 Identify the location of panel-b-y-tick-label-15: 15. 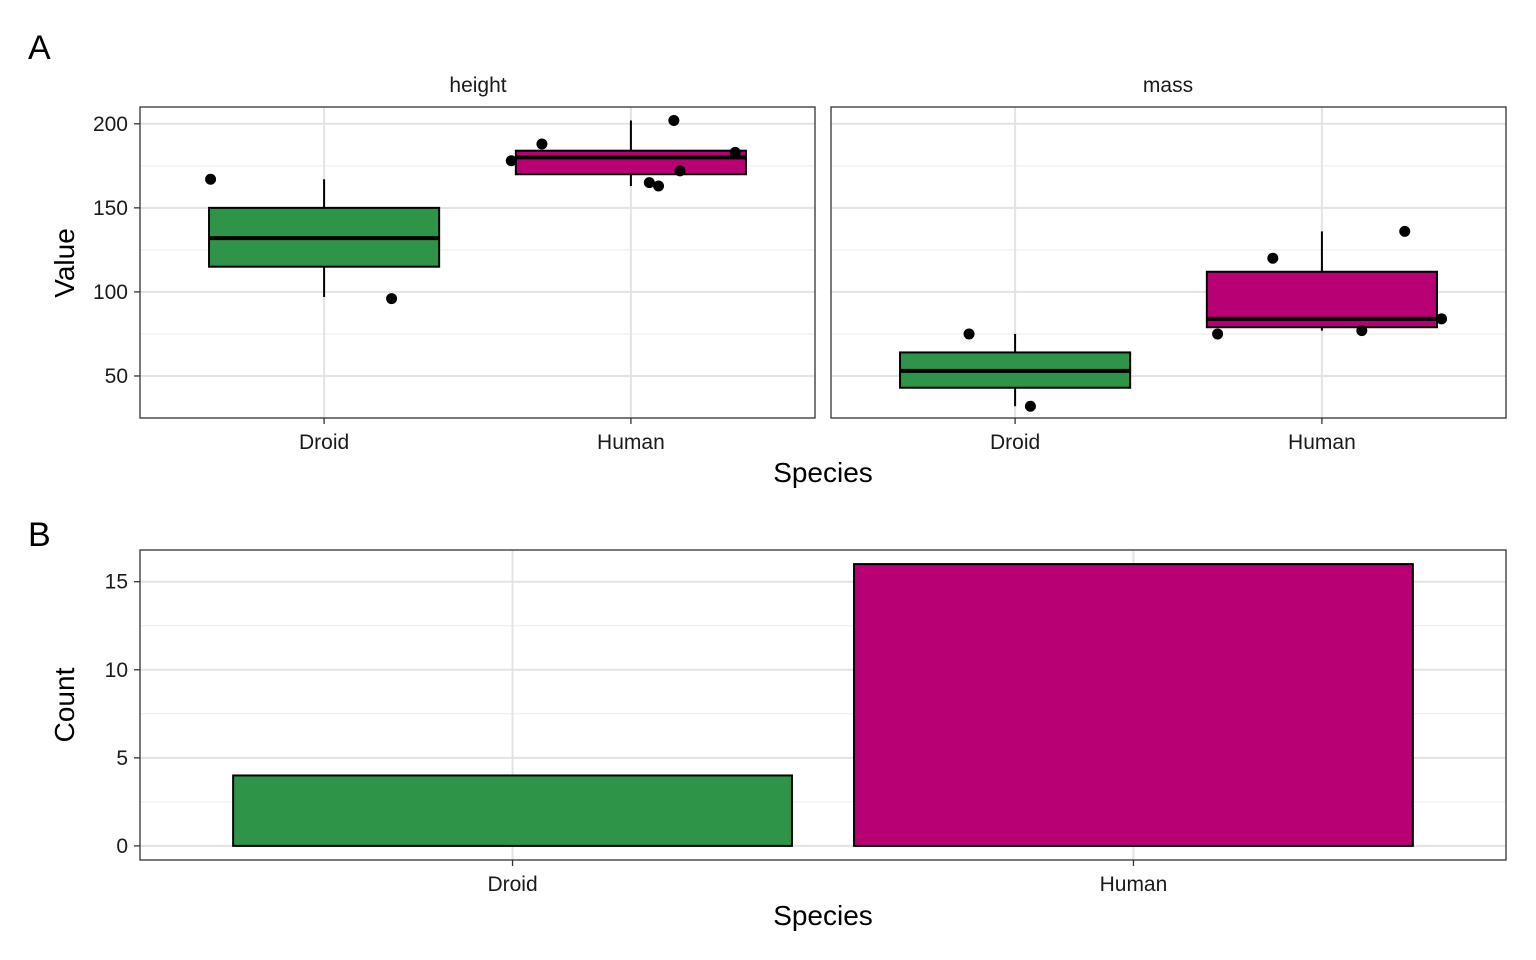
(116, 582).